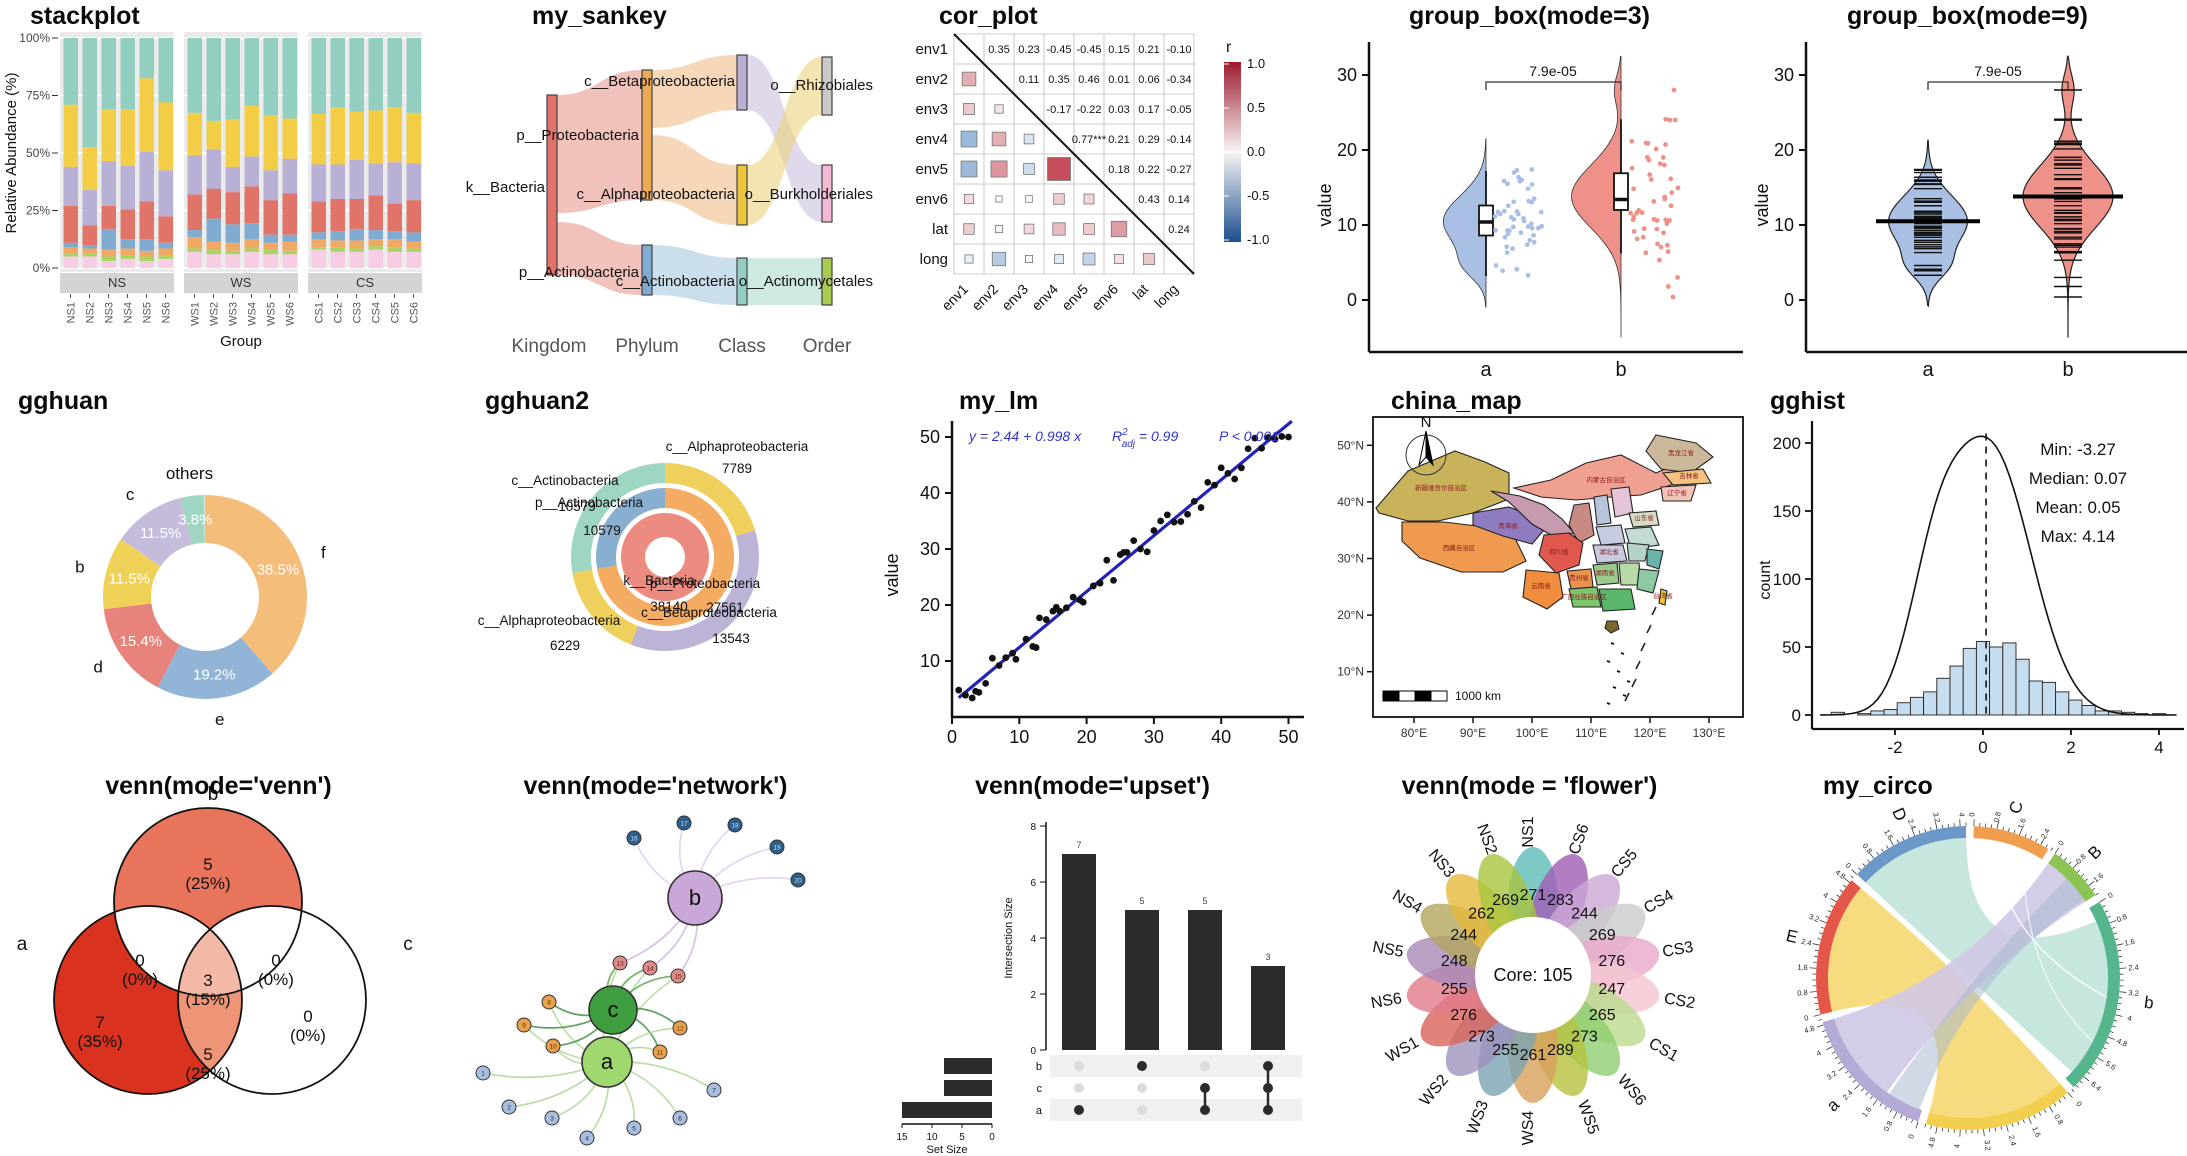 This screenshot has height=1156, width=2187. What do you see at coordinates (1221, 737) in the screenshot?
I see `x-tick-label: 40` at bounding box center [1221, 737].